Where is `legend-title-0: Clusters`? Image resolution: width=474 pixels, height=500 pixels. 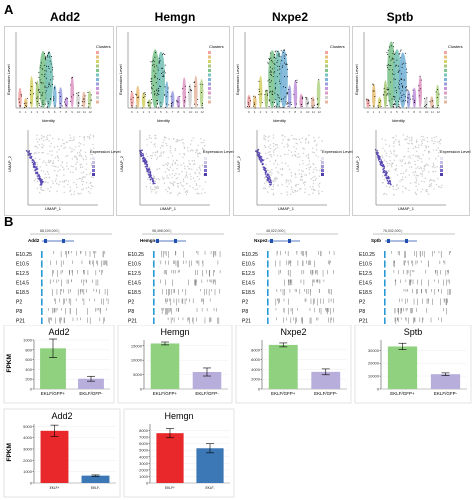 legend-title-0: Clusters is located at coordinates (103, 46).